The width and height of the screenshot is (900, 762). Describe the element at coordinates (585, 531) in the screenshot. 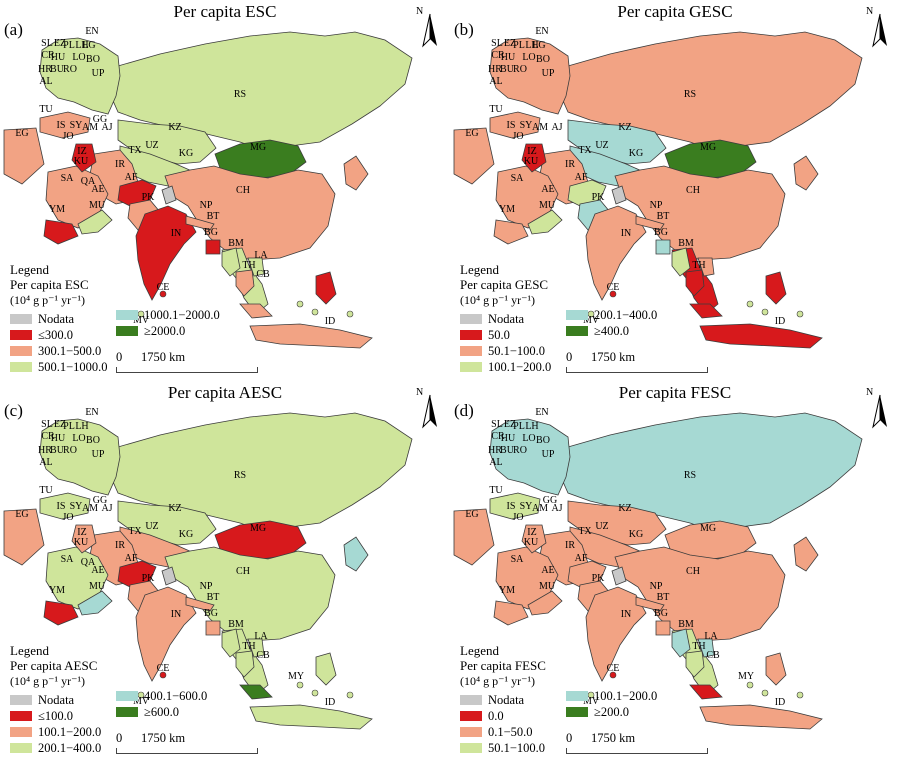

I see `country-label-tx: TX` at that location.